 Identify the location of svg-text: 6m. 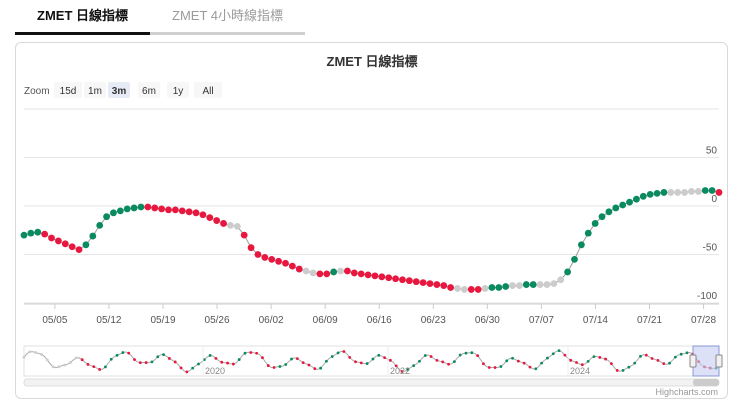
(149, 91).